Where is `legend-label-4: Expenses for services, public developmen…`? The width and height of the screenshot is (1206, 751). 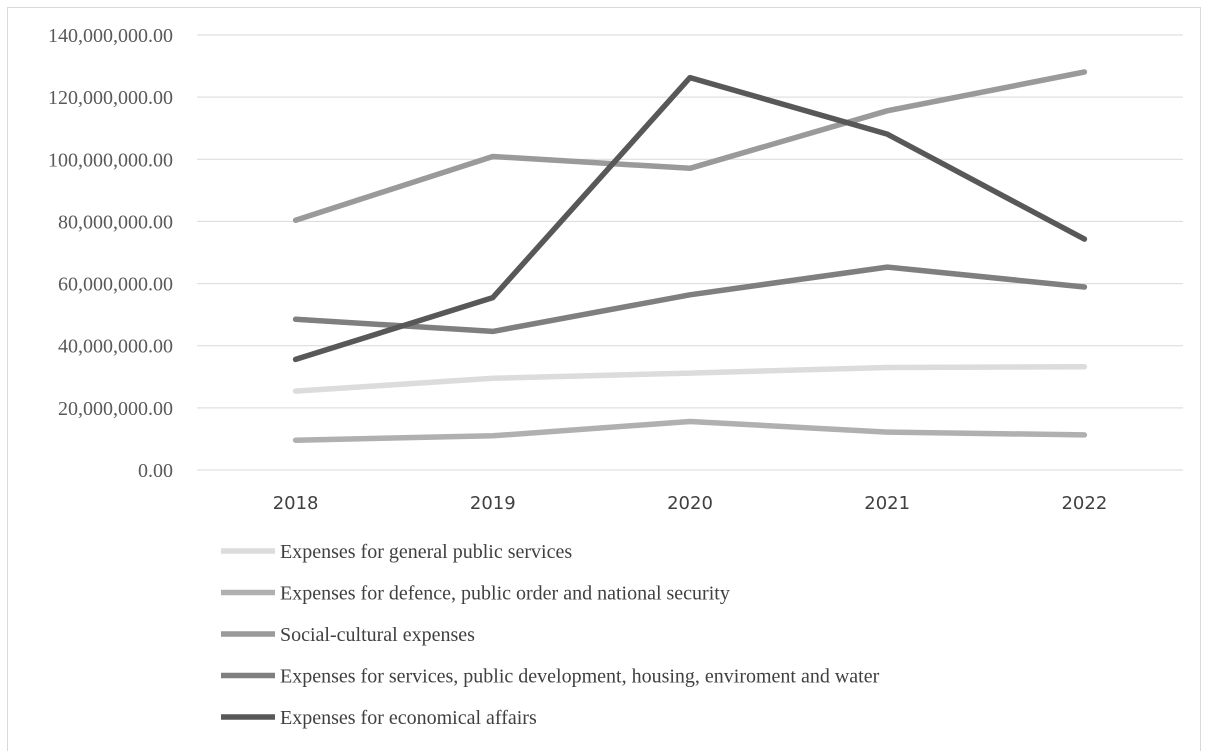
legend-label-4: Expenses for services, public developmen… is located at coordinates (580, 677).